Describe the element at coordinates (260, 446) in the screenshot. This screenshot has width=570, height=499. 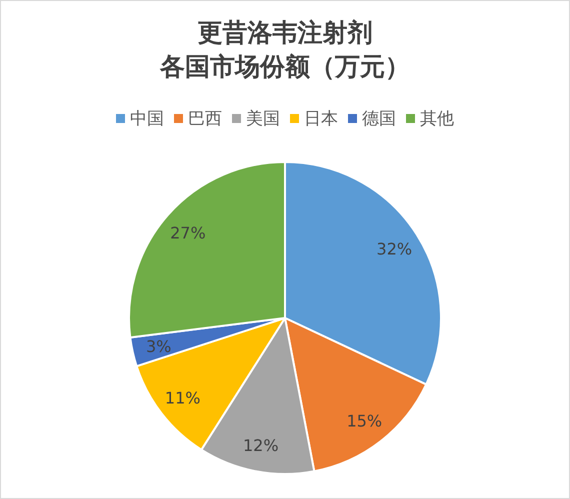
I see `data-label: 12%` at that location.